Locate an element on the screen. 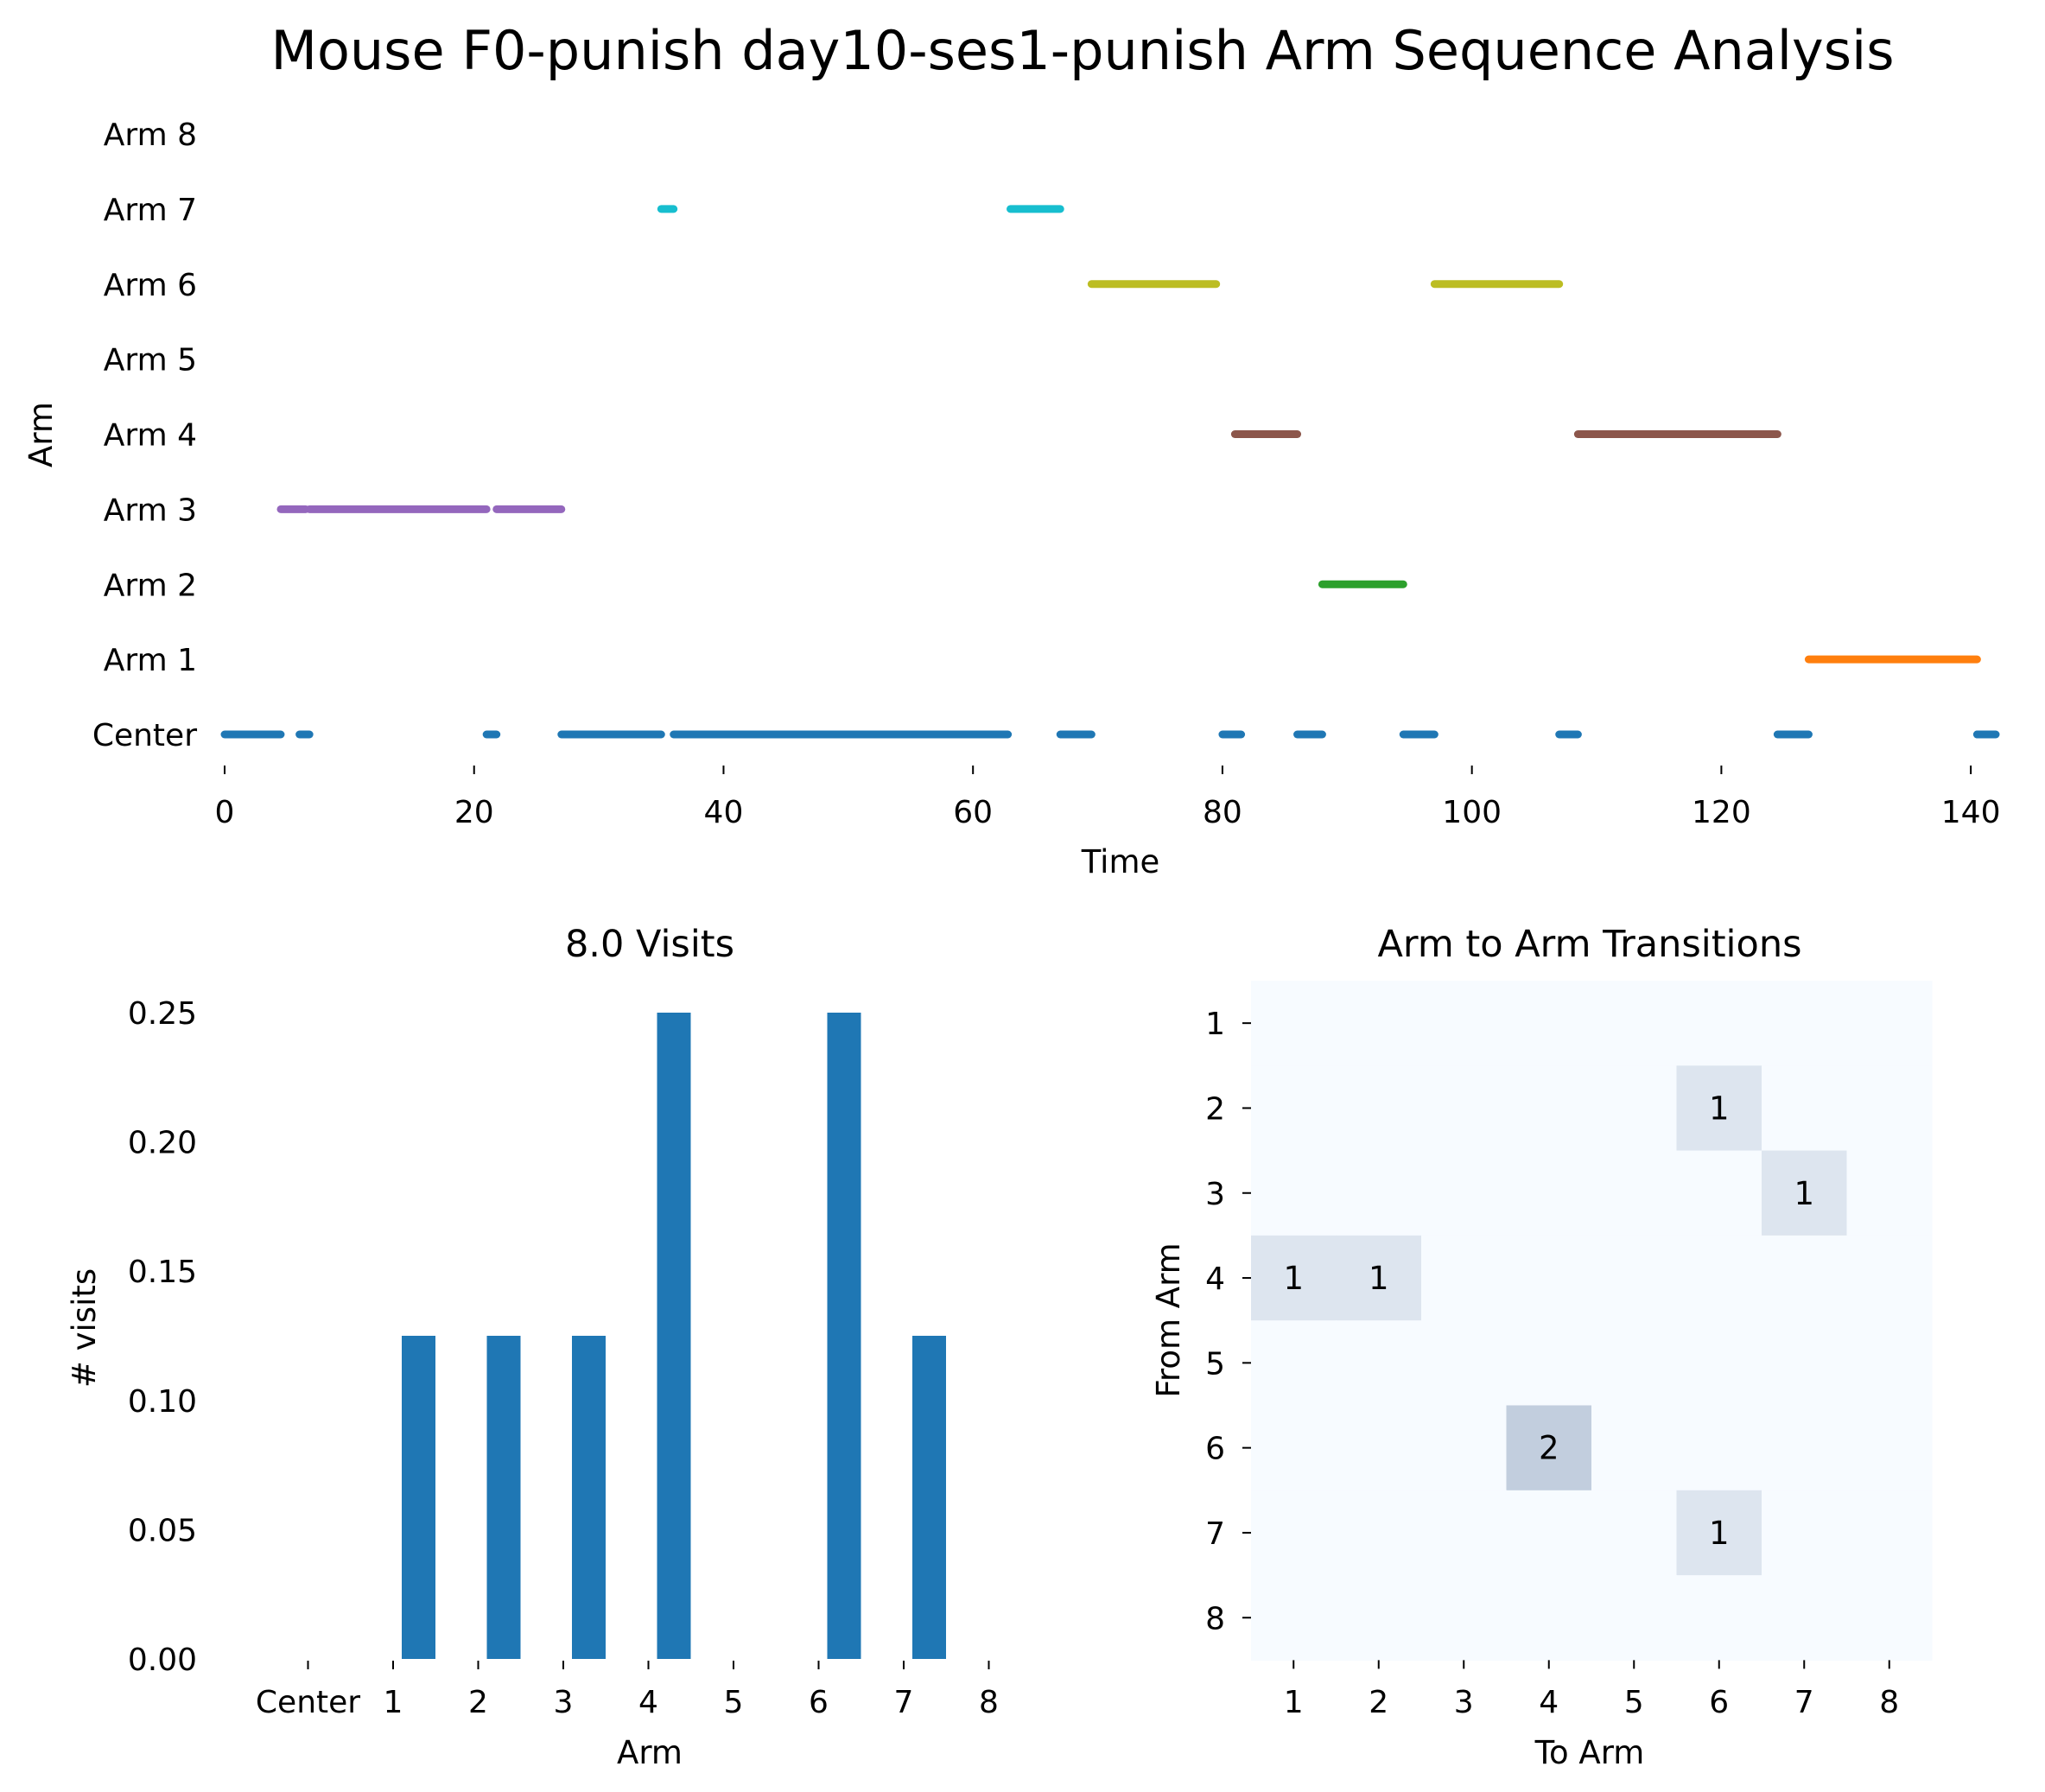 The image size is (2045, 1792). heatmap-y-tick-label: 1 is located at coordinates (1215, 1024).